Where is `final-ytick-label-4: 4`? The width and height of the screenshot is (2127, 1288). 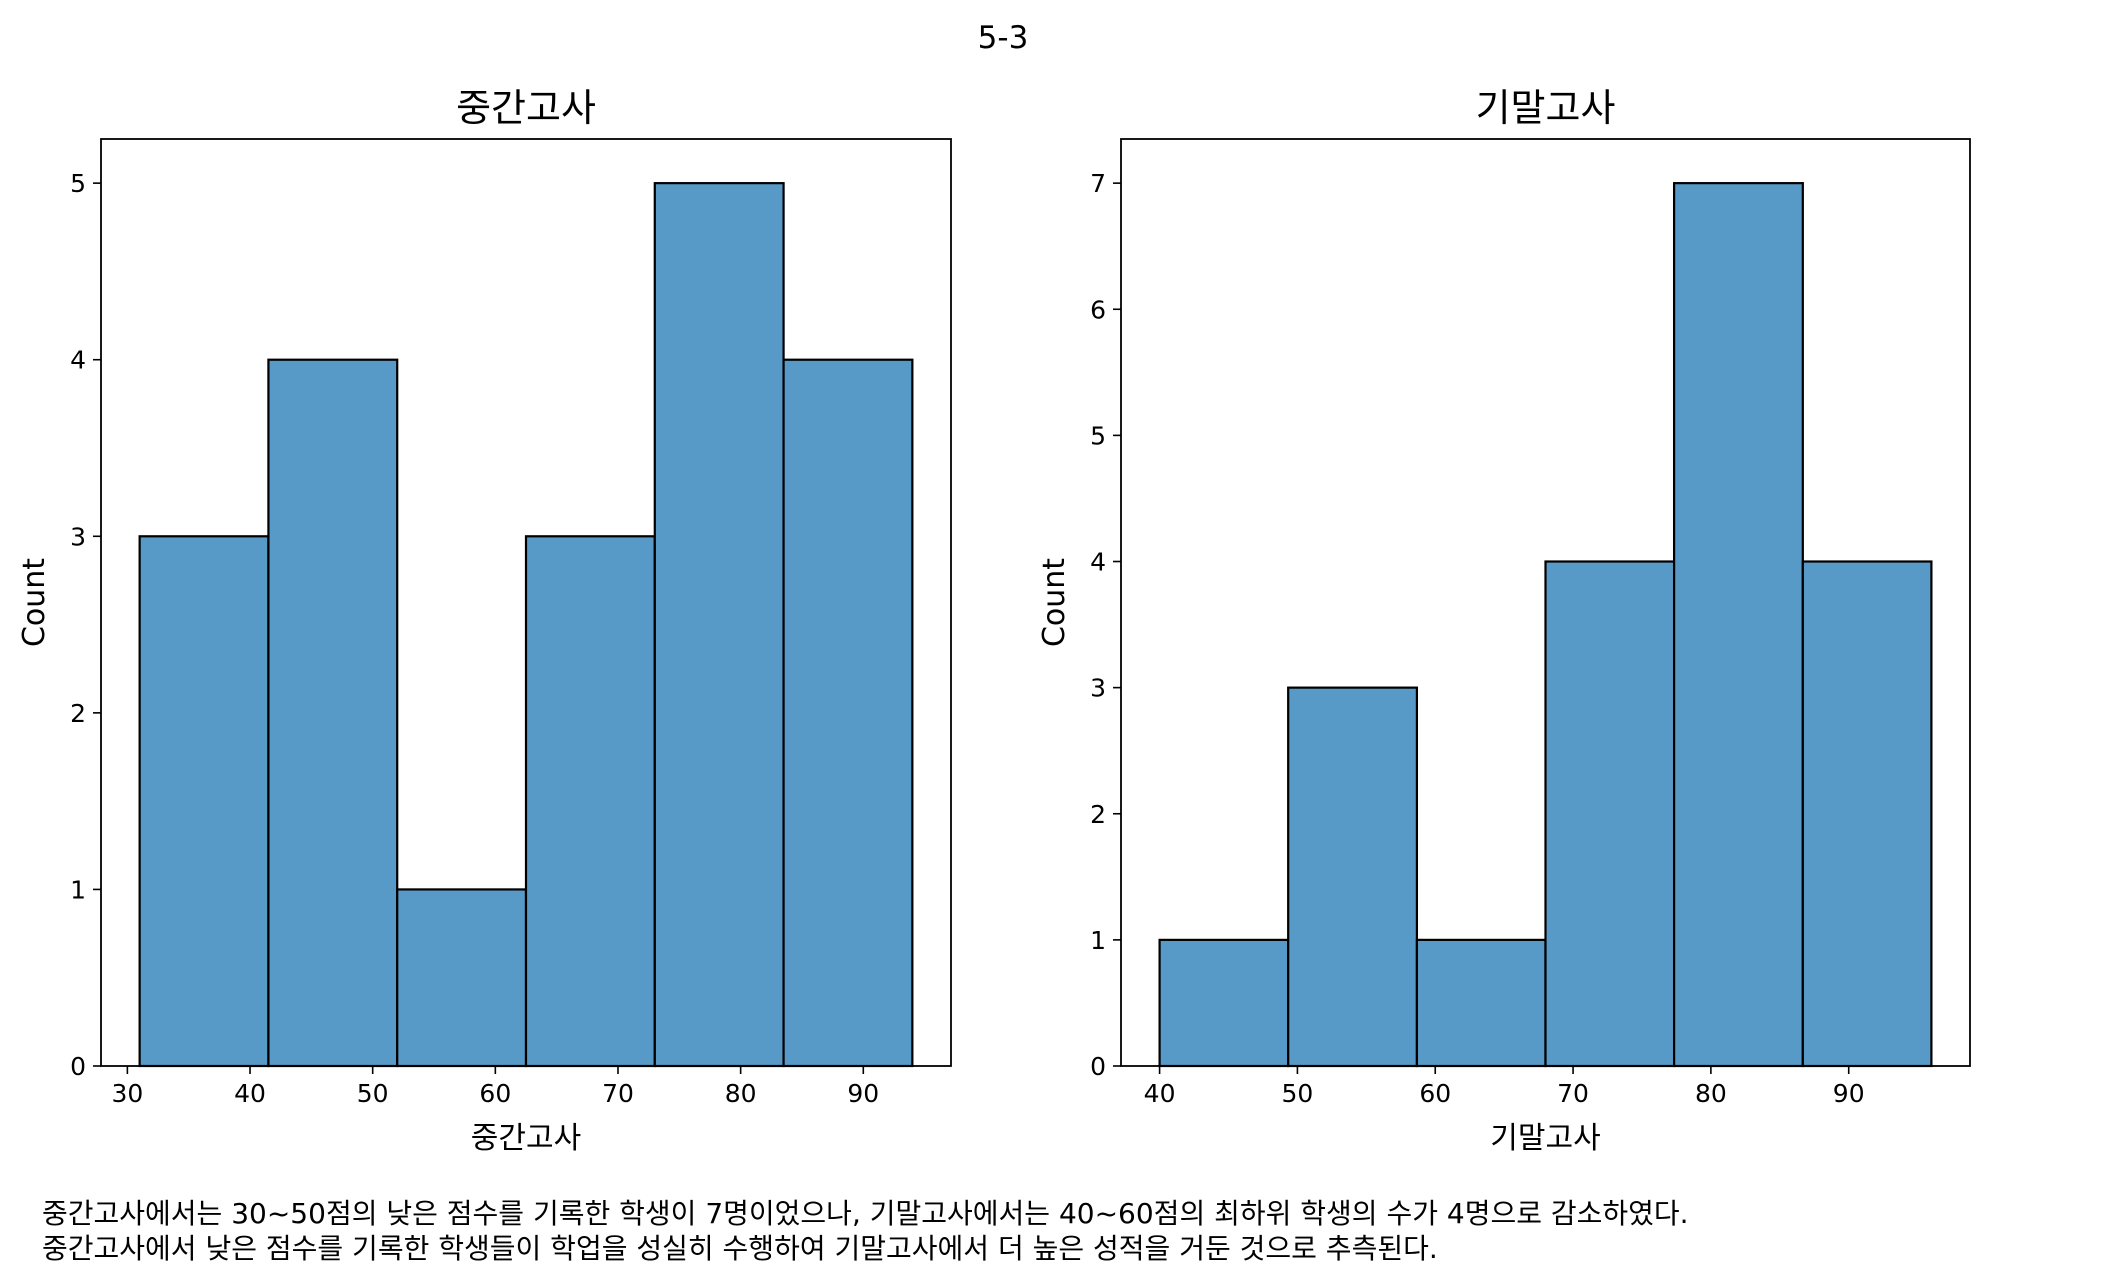 final-ytick-label-4: 4 is located at coordinates (1098, 562).